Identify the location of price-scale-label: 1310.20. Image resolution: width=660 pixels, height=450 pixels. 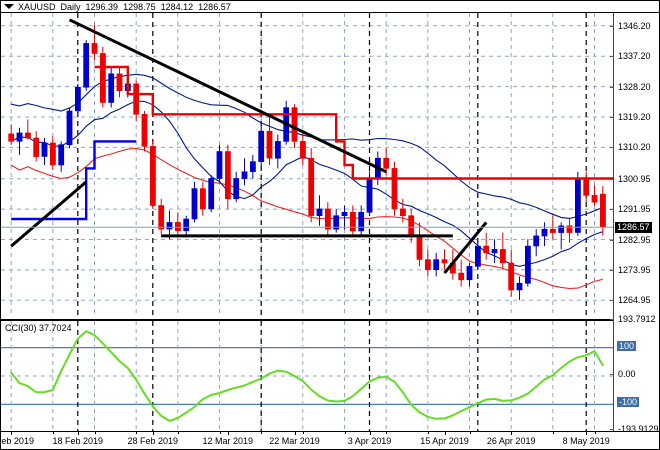
(634, 147).